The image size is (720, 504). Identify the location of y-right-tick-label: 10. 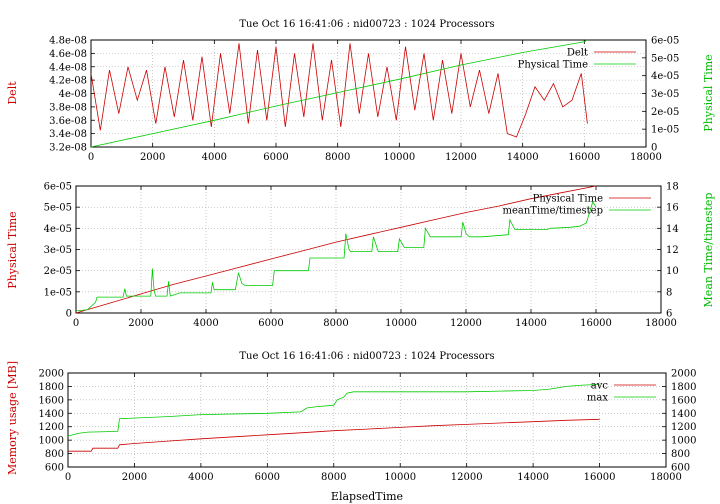
(672, 271).